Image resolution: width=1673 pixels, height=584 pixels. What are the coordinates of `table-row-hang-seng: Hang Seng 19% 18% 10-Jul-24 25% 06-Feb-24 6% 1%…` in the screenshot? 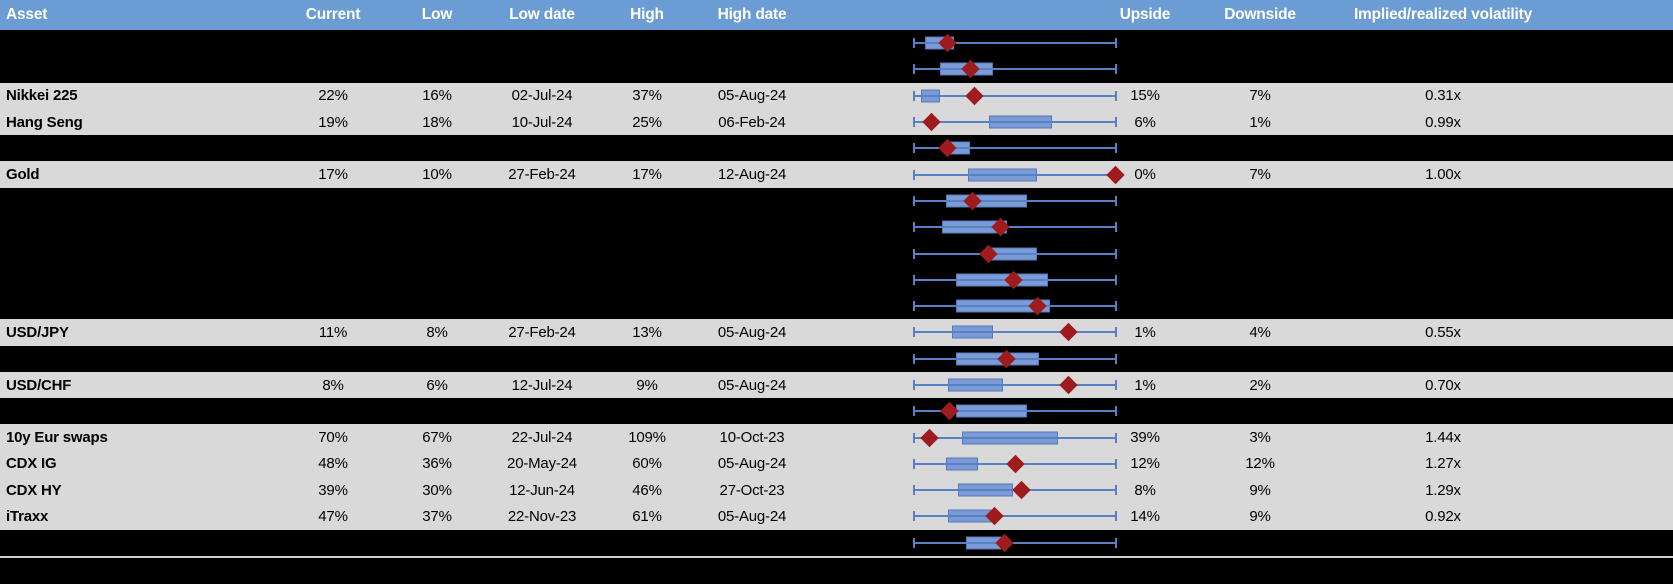 It's located at (836, 122).